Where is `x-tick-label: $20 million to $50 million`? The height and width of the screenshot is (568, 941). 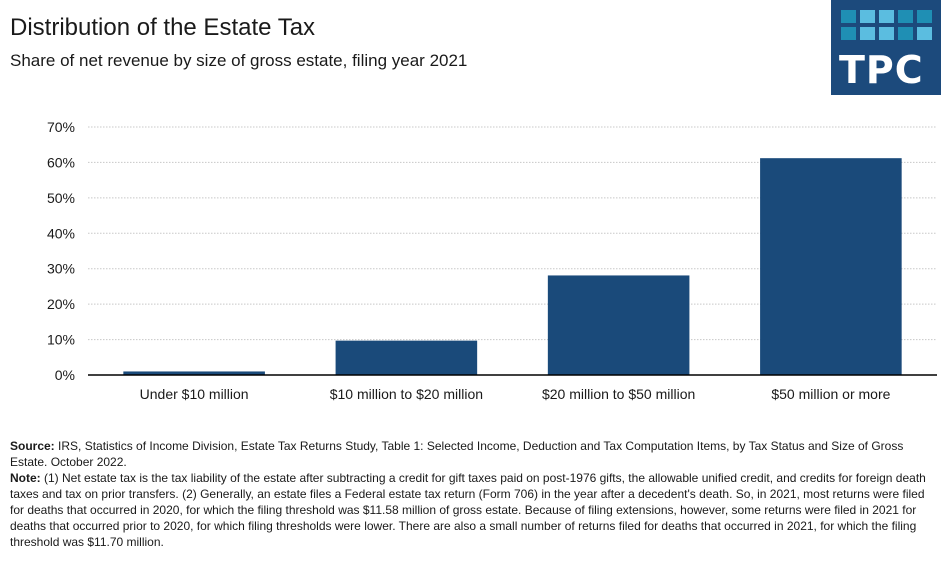 x-tick-label: $20 million to $50 million is located at coordinates (618, 394).